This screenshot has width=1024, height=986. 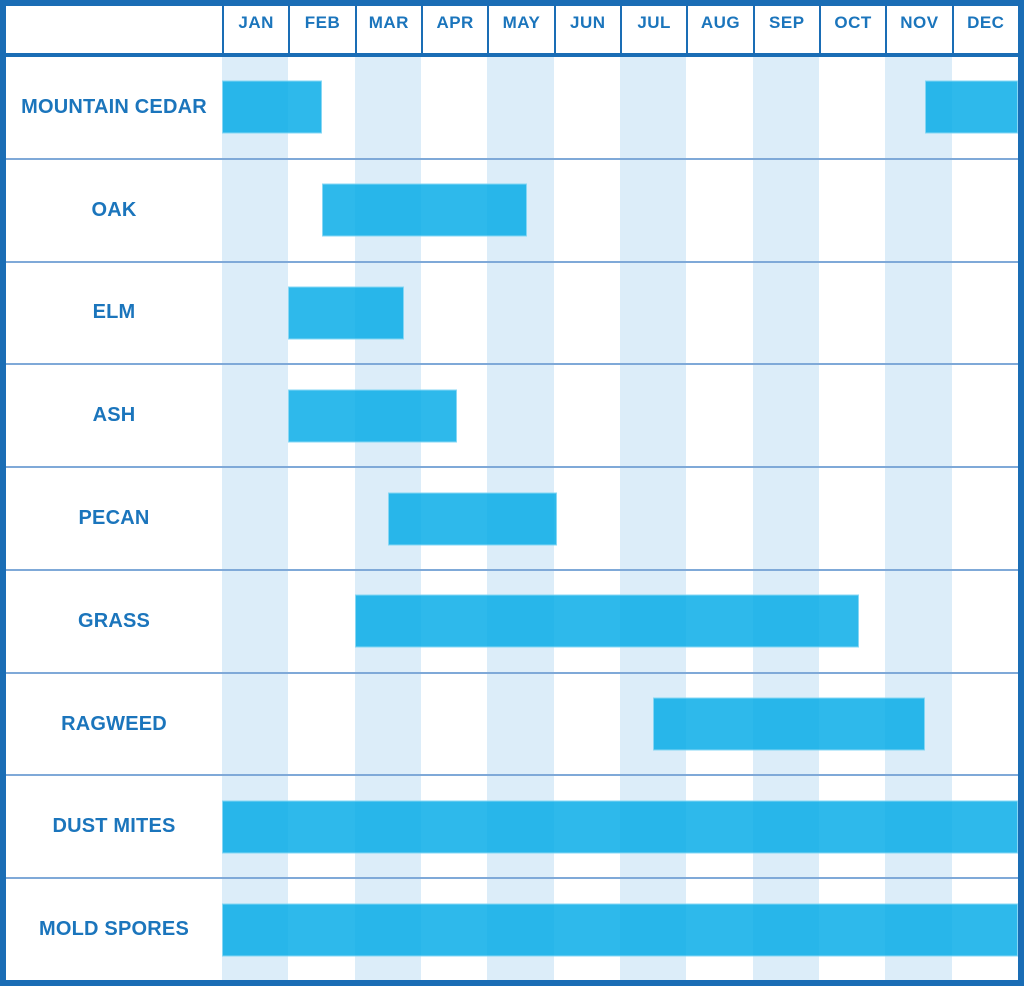 I want to click on month-header-cell: FEB, so click(x=321, y=29).